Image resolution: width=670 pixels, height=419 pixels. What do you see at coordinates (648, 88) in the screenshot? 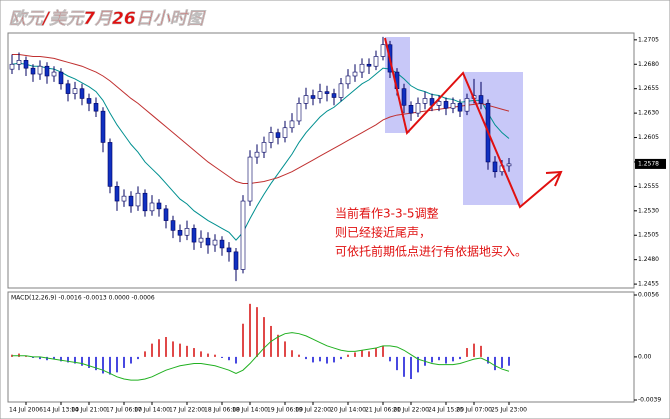
I see `y-tick-label: 1.2655` at bounding box center [648, 88].